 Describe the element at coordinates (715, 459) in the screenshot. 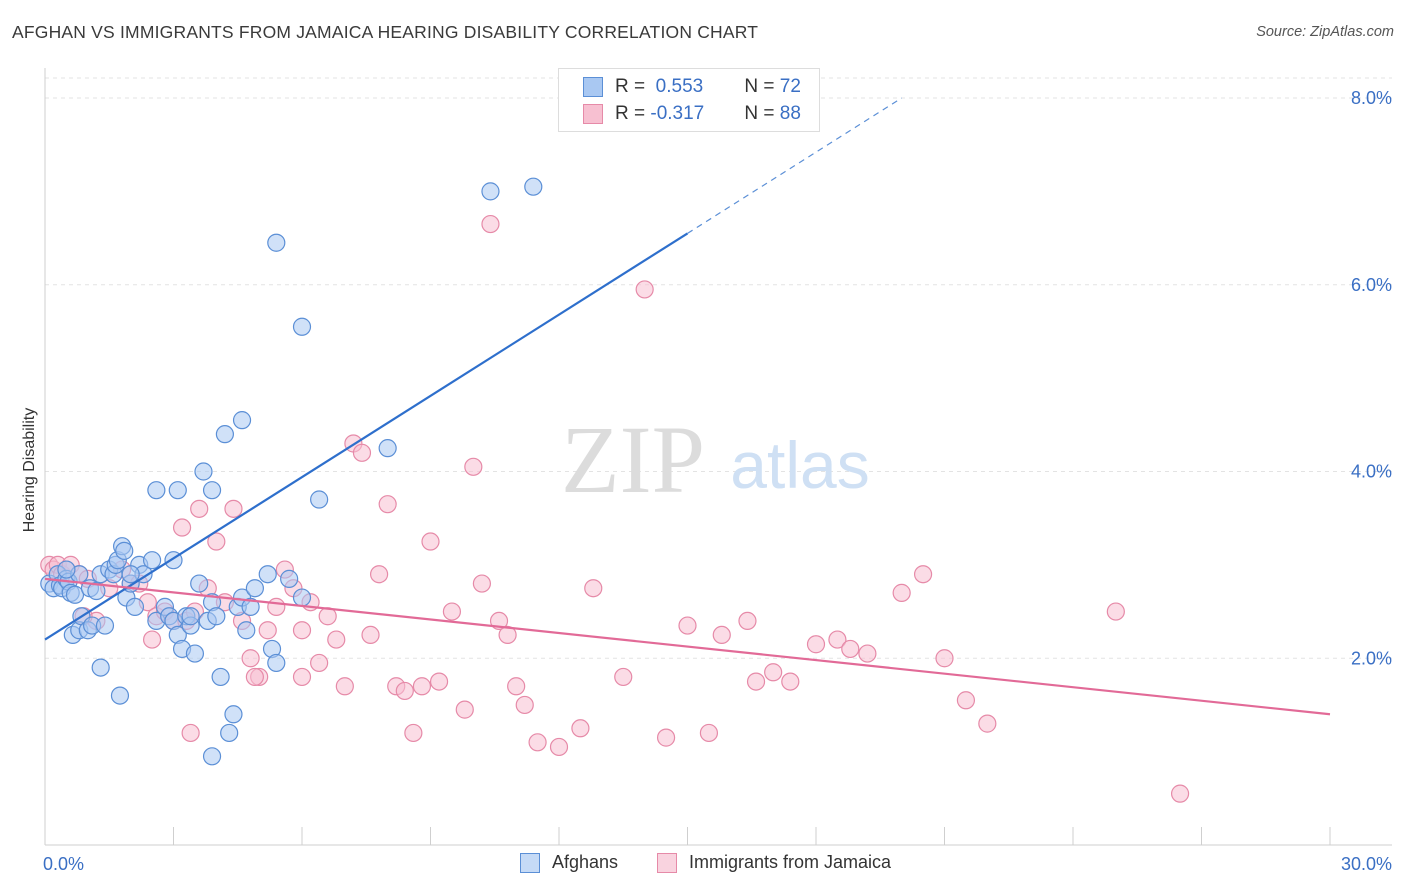

I see `watermark: ZIP atlas` at that location.